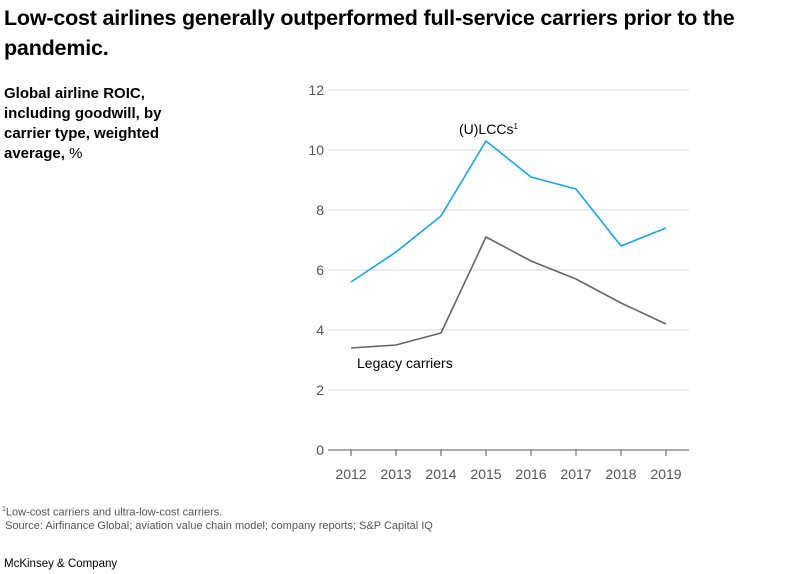 The width and height of the screenshot is (810, 574). I want to click on y-tick-6: 6, so click(320, 270).